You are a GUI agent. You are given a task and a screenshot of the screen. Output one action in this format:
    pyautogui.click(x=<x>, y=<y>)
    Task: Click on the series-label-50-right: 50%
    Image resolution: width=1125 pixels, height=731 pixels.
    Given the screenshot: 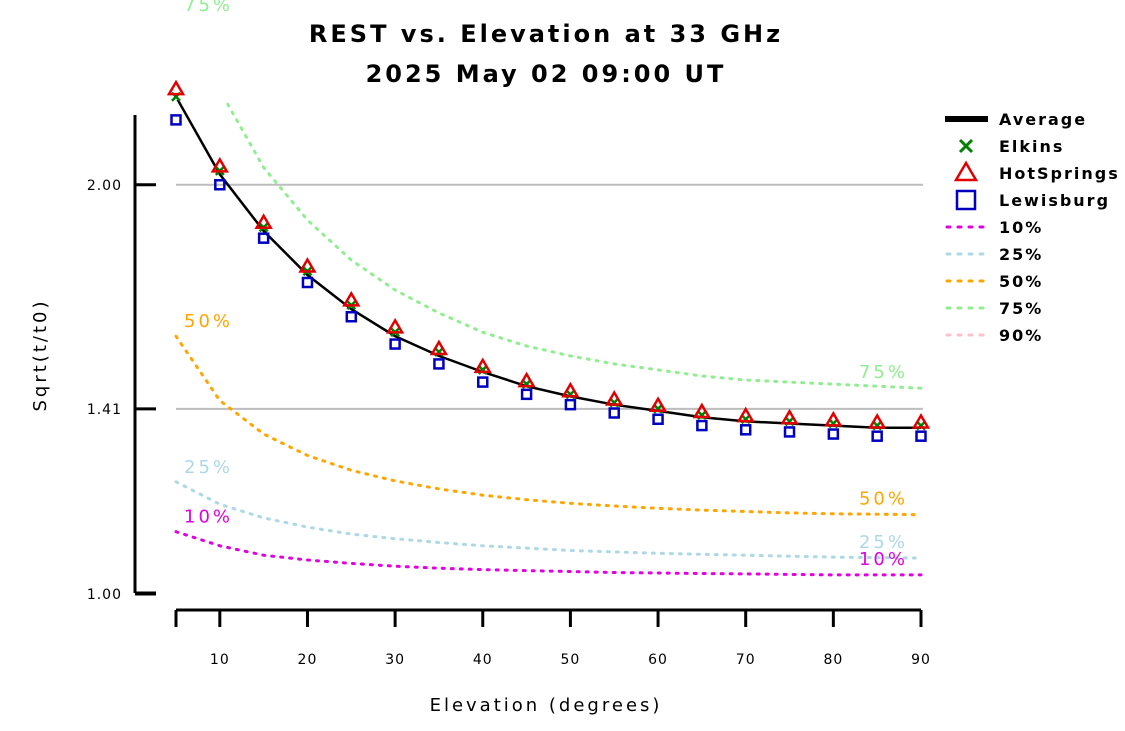 What is the action you would take?
    pyautogui.click(x=883, y=499)
    